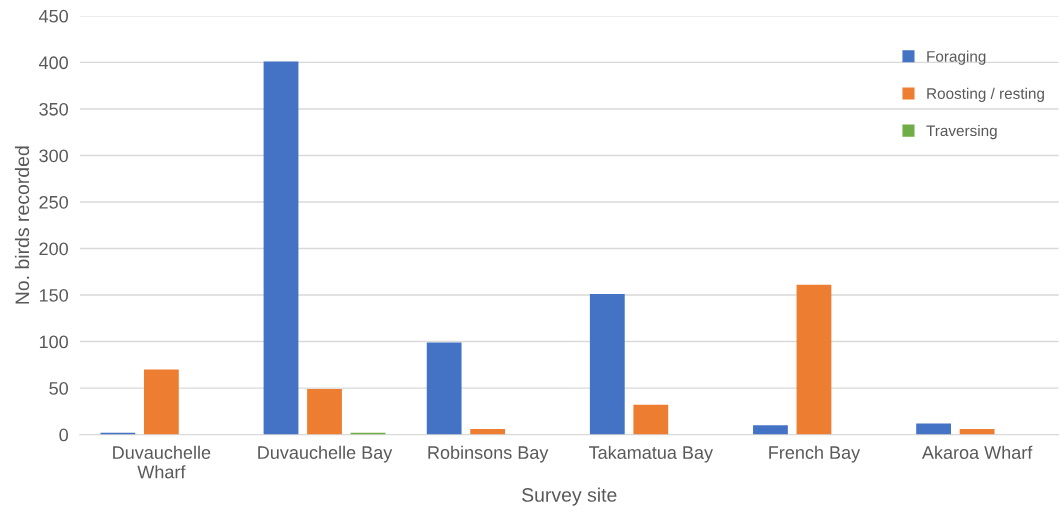 This screenshot has height=530, width=1064. What do you see at coordinates (961, 132) in the screenshot?
I see `legend-label: Traversing` at bounding box center [961, 132].